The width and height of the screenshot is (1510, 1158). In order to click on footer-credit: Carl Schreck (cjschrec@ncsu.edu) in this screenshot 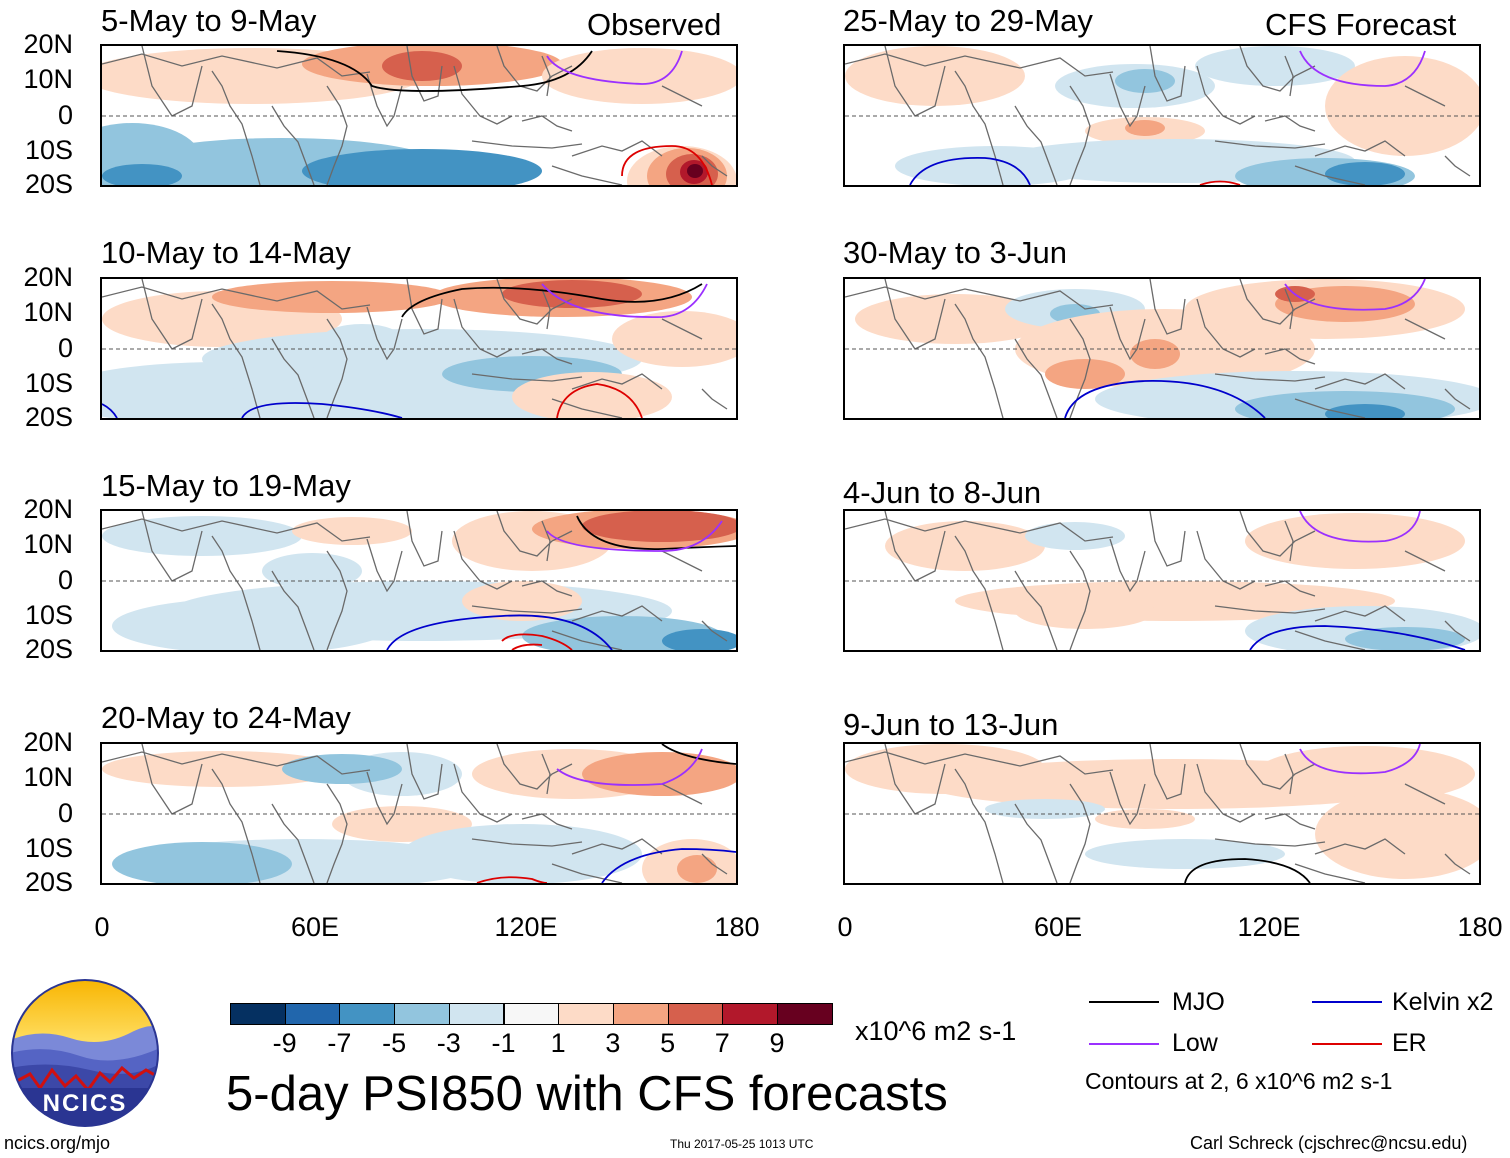, I will do `click(1329, 1143)`.